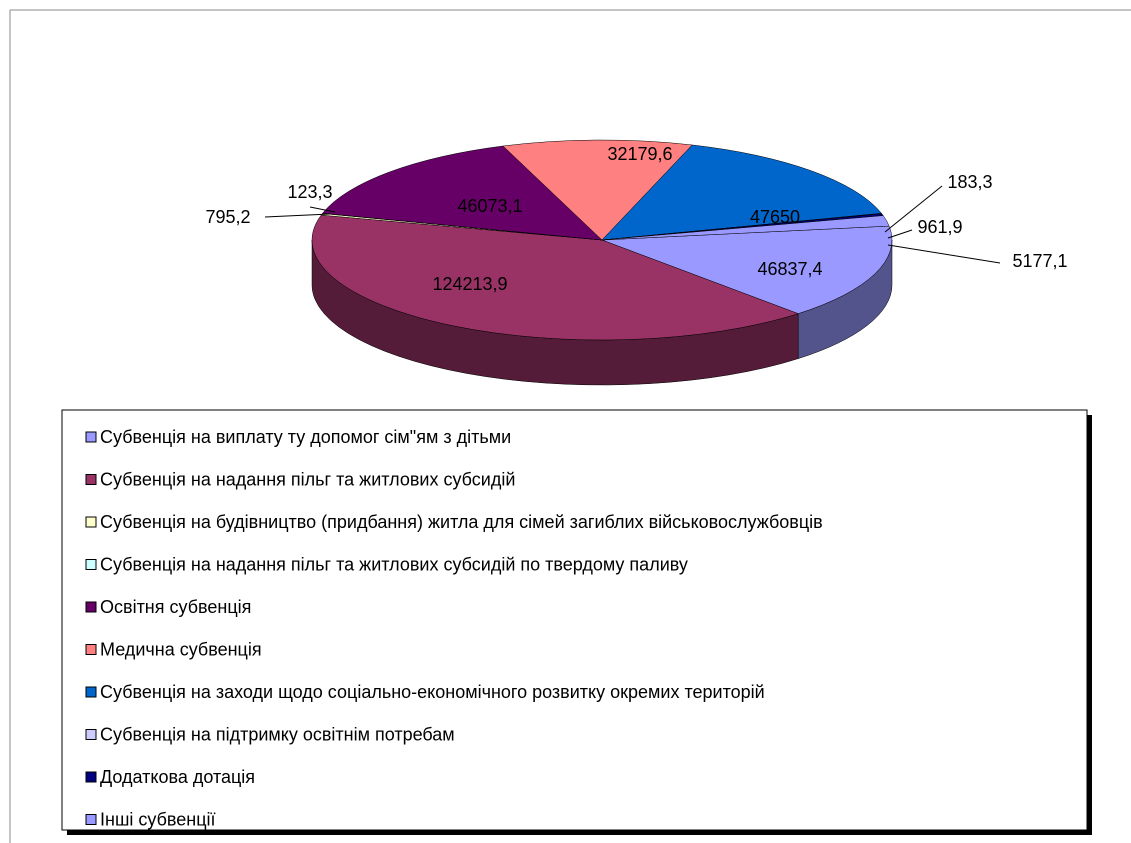 The width and height of the screenshot is (1131, 843). What do you see at coordinates (775, 217) in the screenshot?
I see `data-label: 47650` at bounding box center [775, 217].